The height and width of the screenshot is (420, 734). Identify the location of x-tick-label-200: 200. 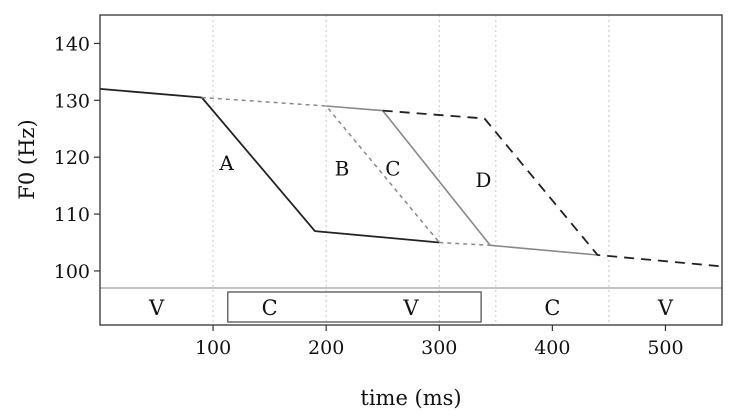
(326, 348).